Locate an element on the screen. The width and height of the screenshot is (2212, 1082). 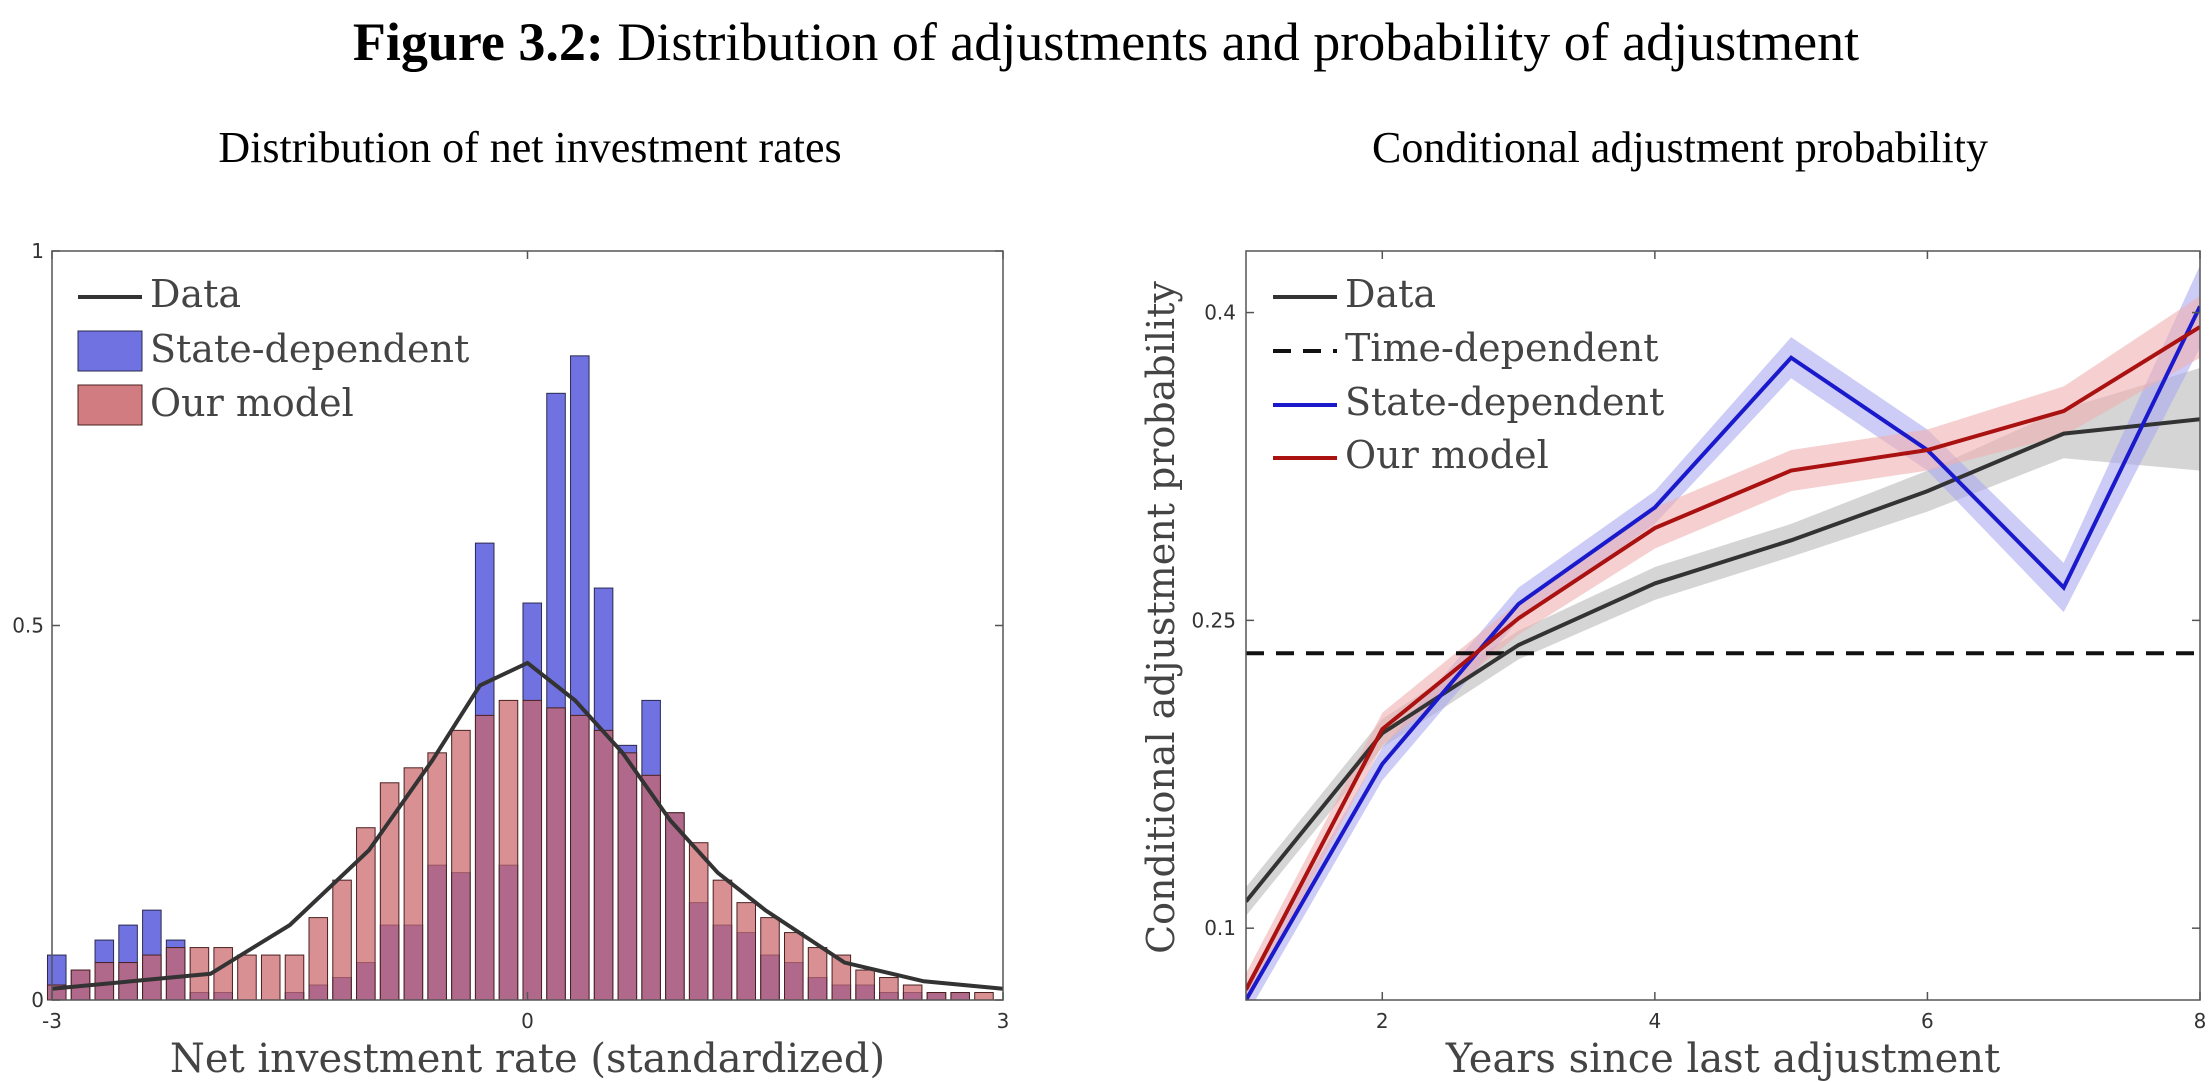
x-tick-label: 3 is located at coordinates (1003, 1021).